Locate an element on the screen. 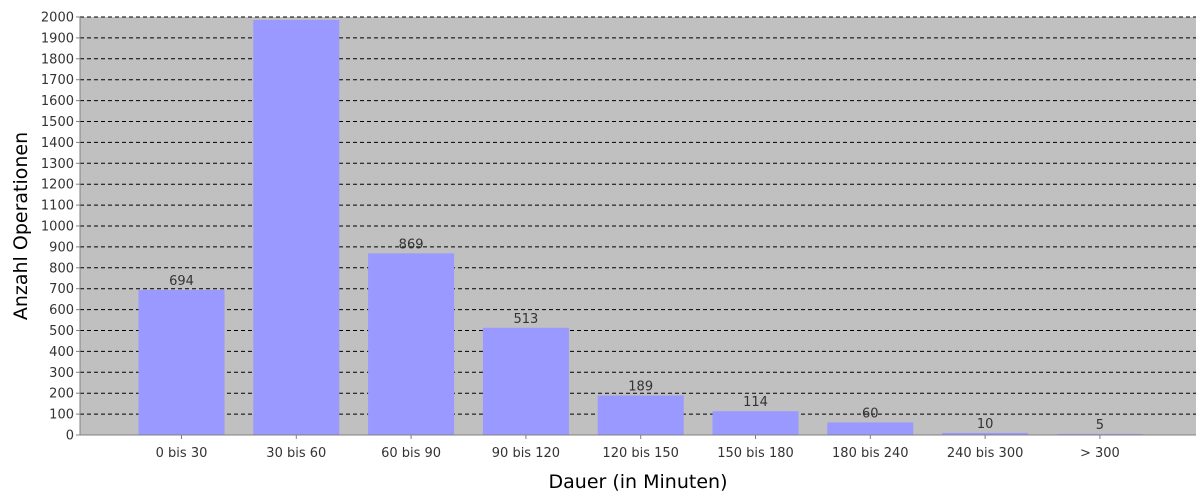  x-tick-label: 150 bis 180 is located at coordinates (755, 453).